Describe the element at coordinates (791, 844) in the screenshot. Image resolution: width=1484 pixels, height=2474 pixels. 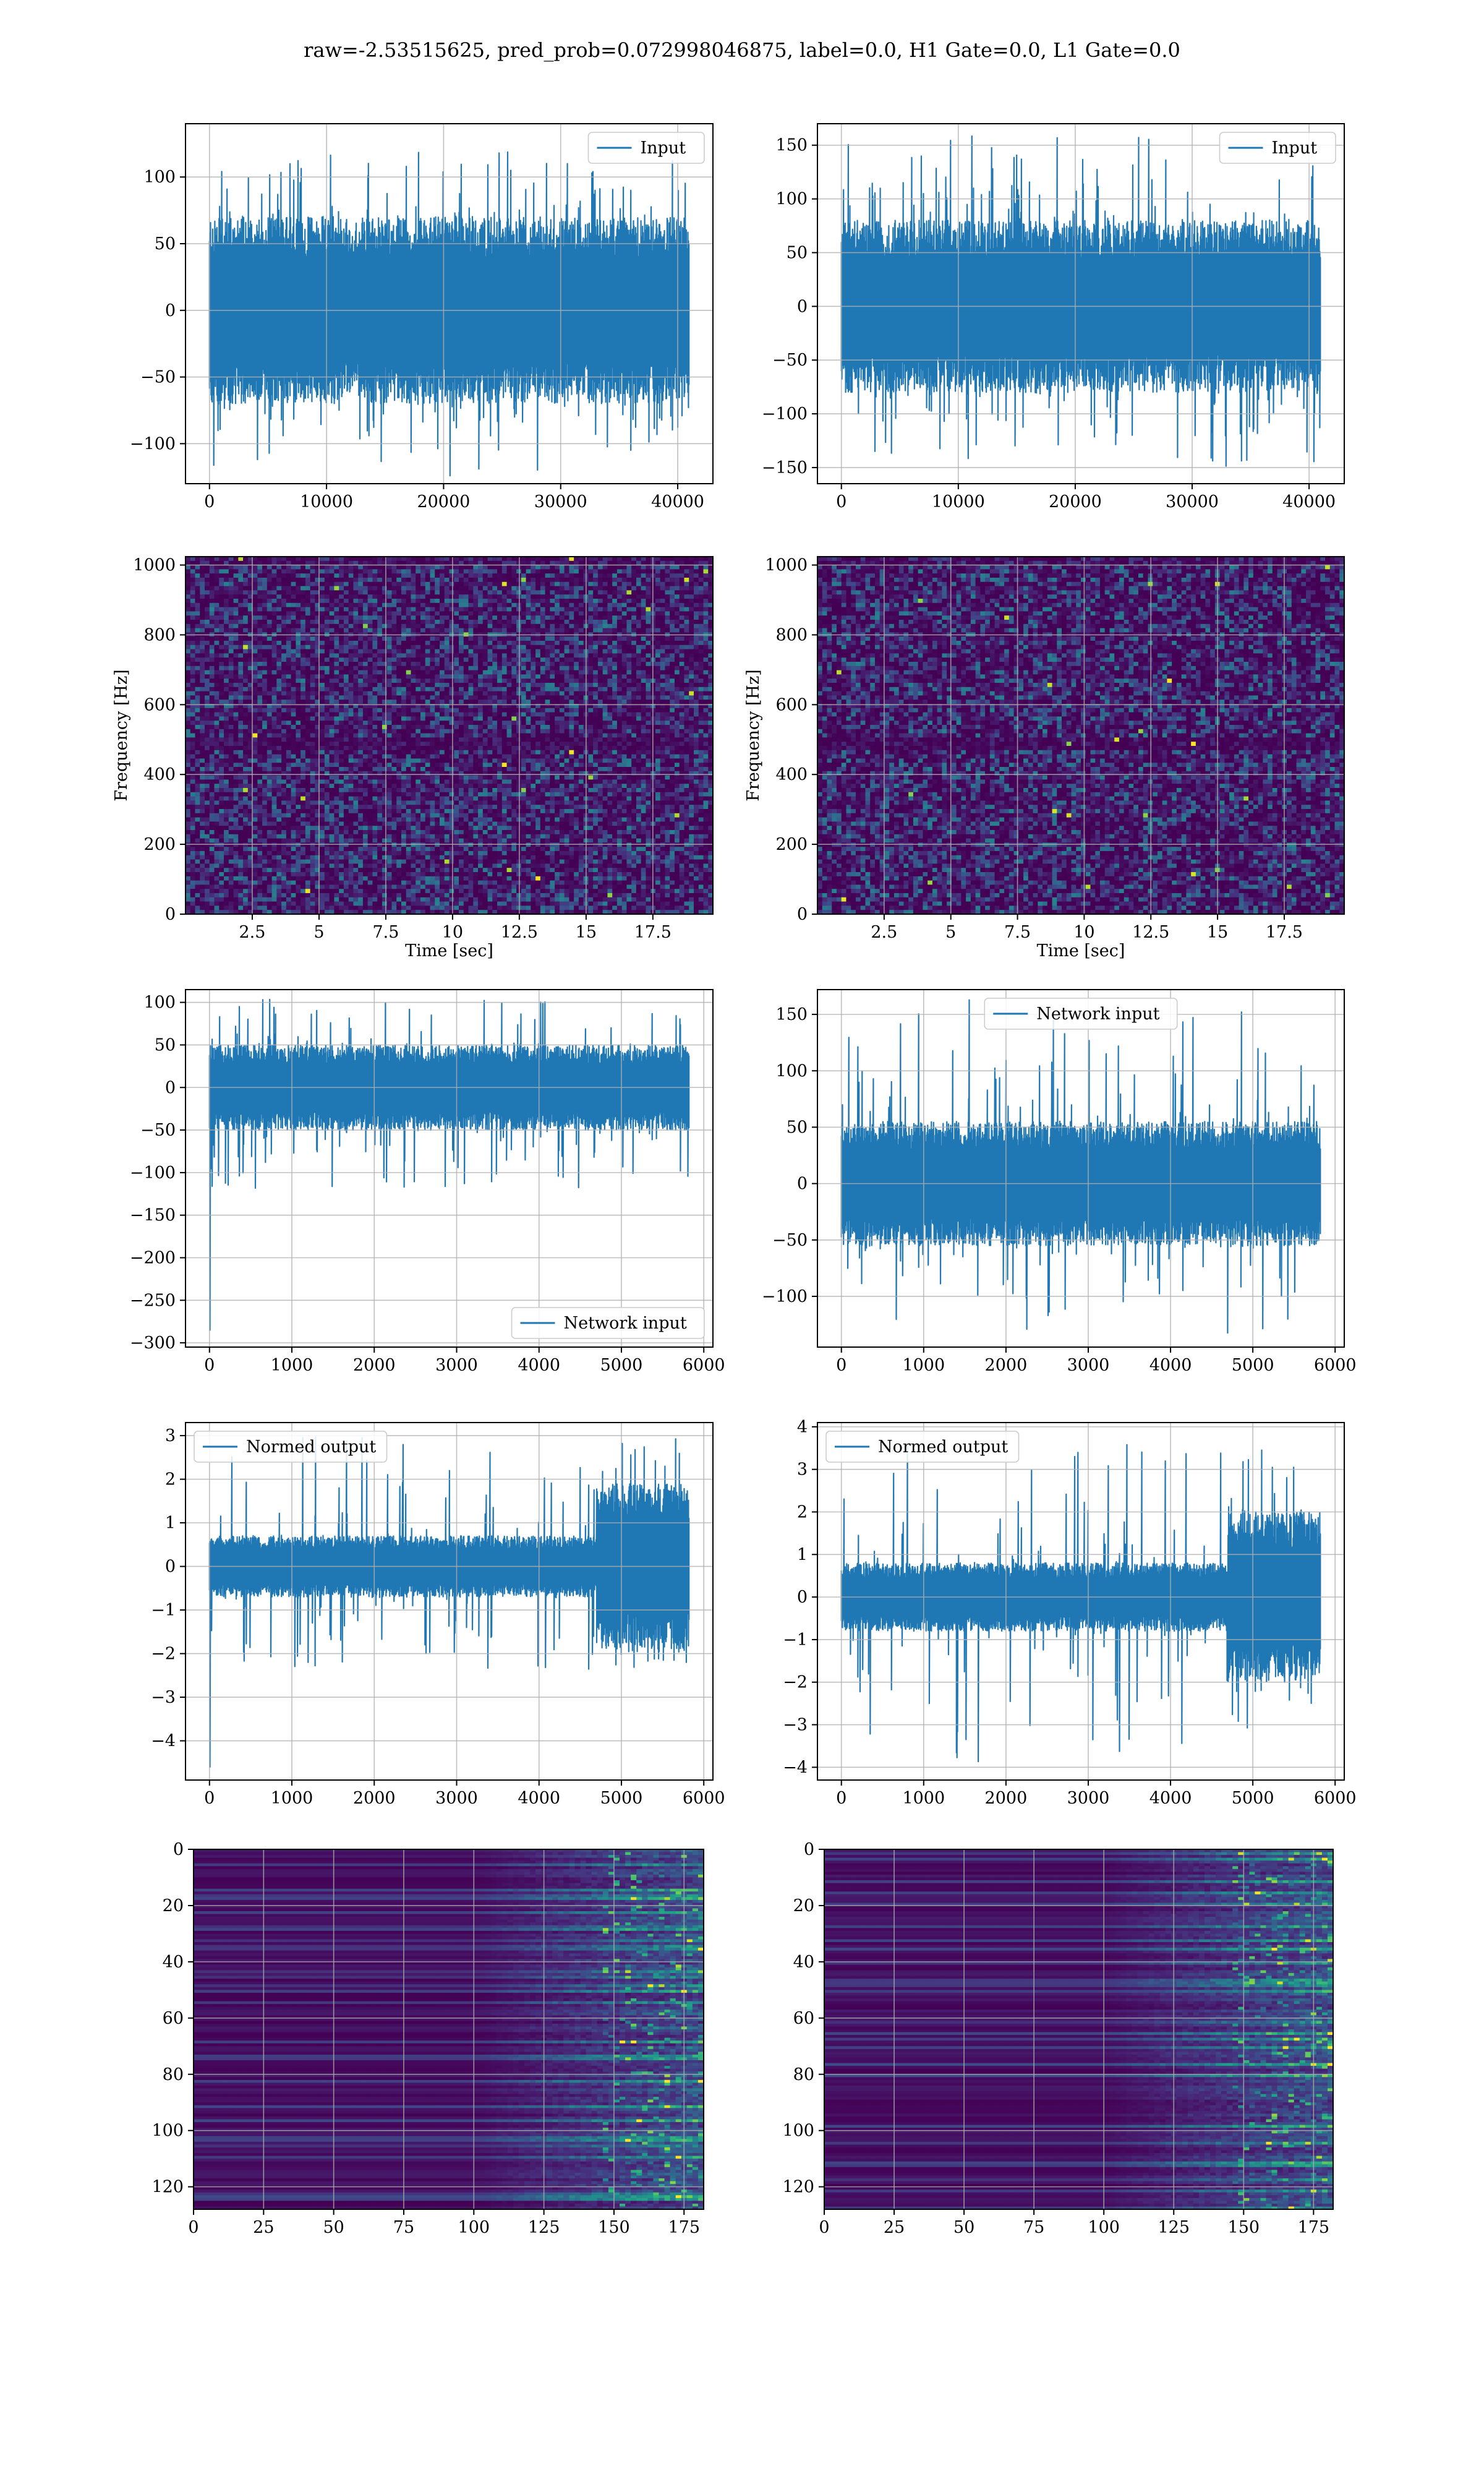
I see `y-tick-label: 200` at that location.